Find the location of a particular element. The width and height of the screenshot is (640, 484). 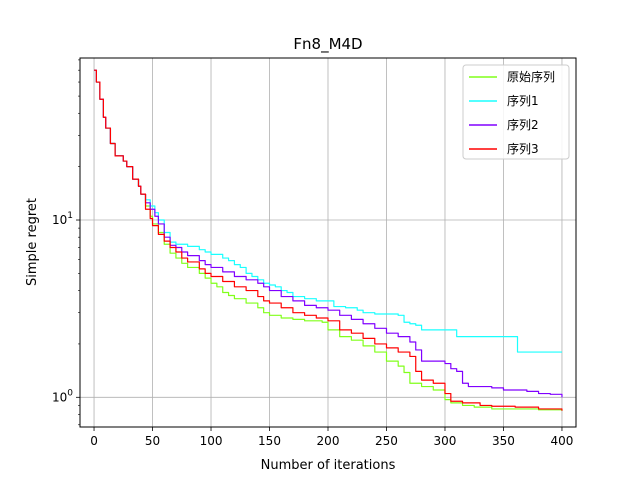

x-tick-label: 300 is located at coordinates (445, 441).